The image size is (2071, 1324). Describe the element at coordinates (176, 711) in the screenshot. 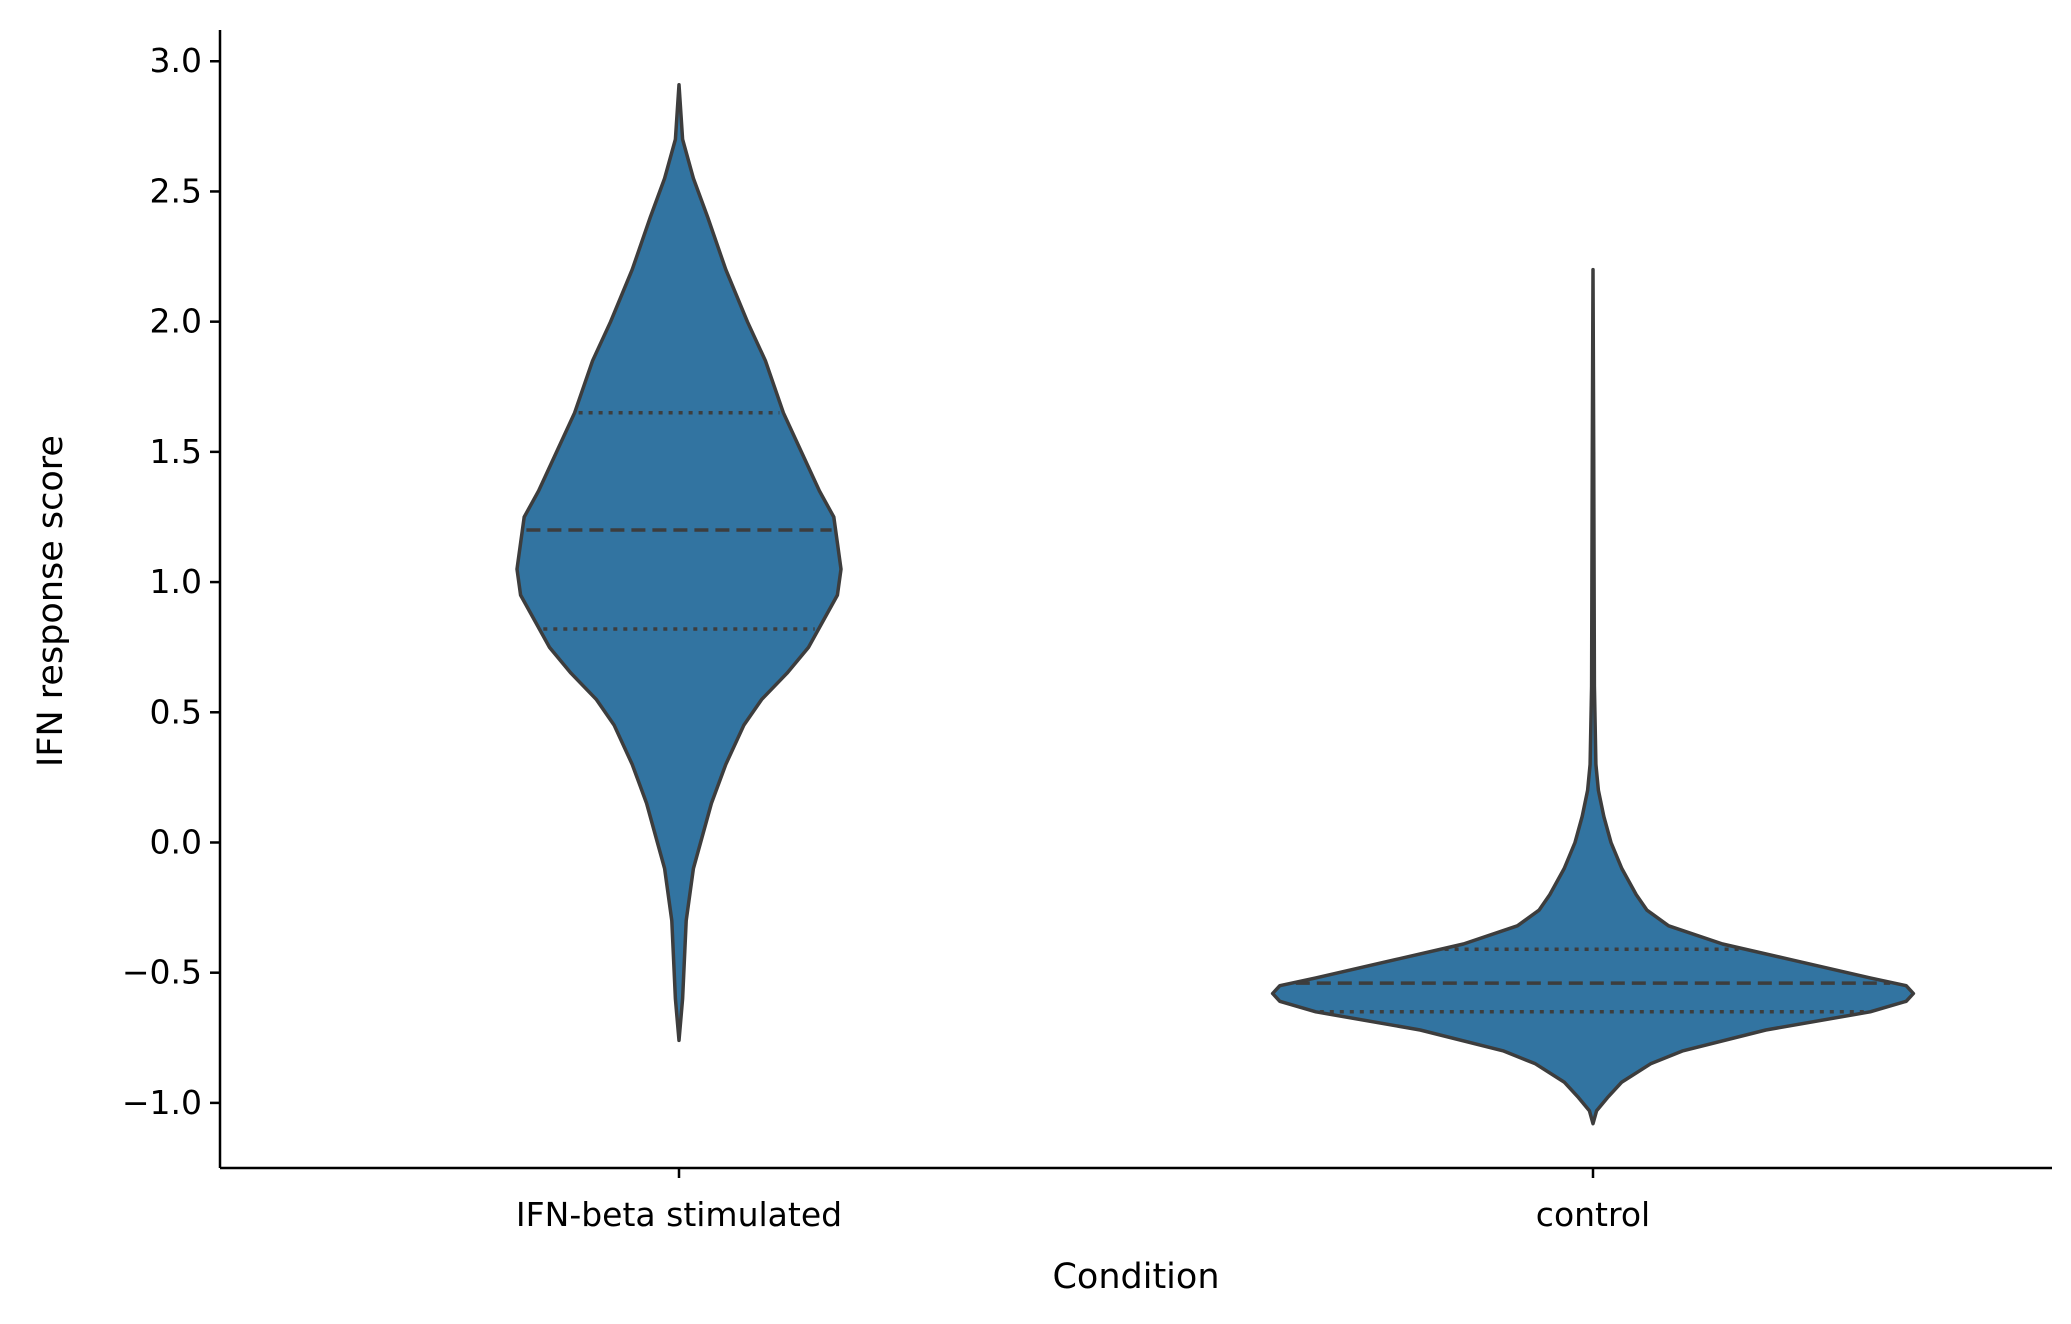

I see `y-tick-label: 0.5` at that location.